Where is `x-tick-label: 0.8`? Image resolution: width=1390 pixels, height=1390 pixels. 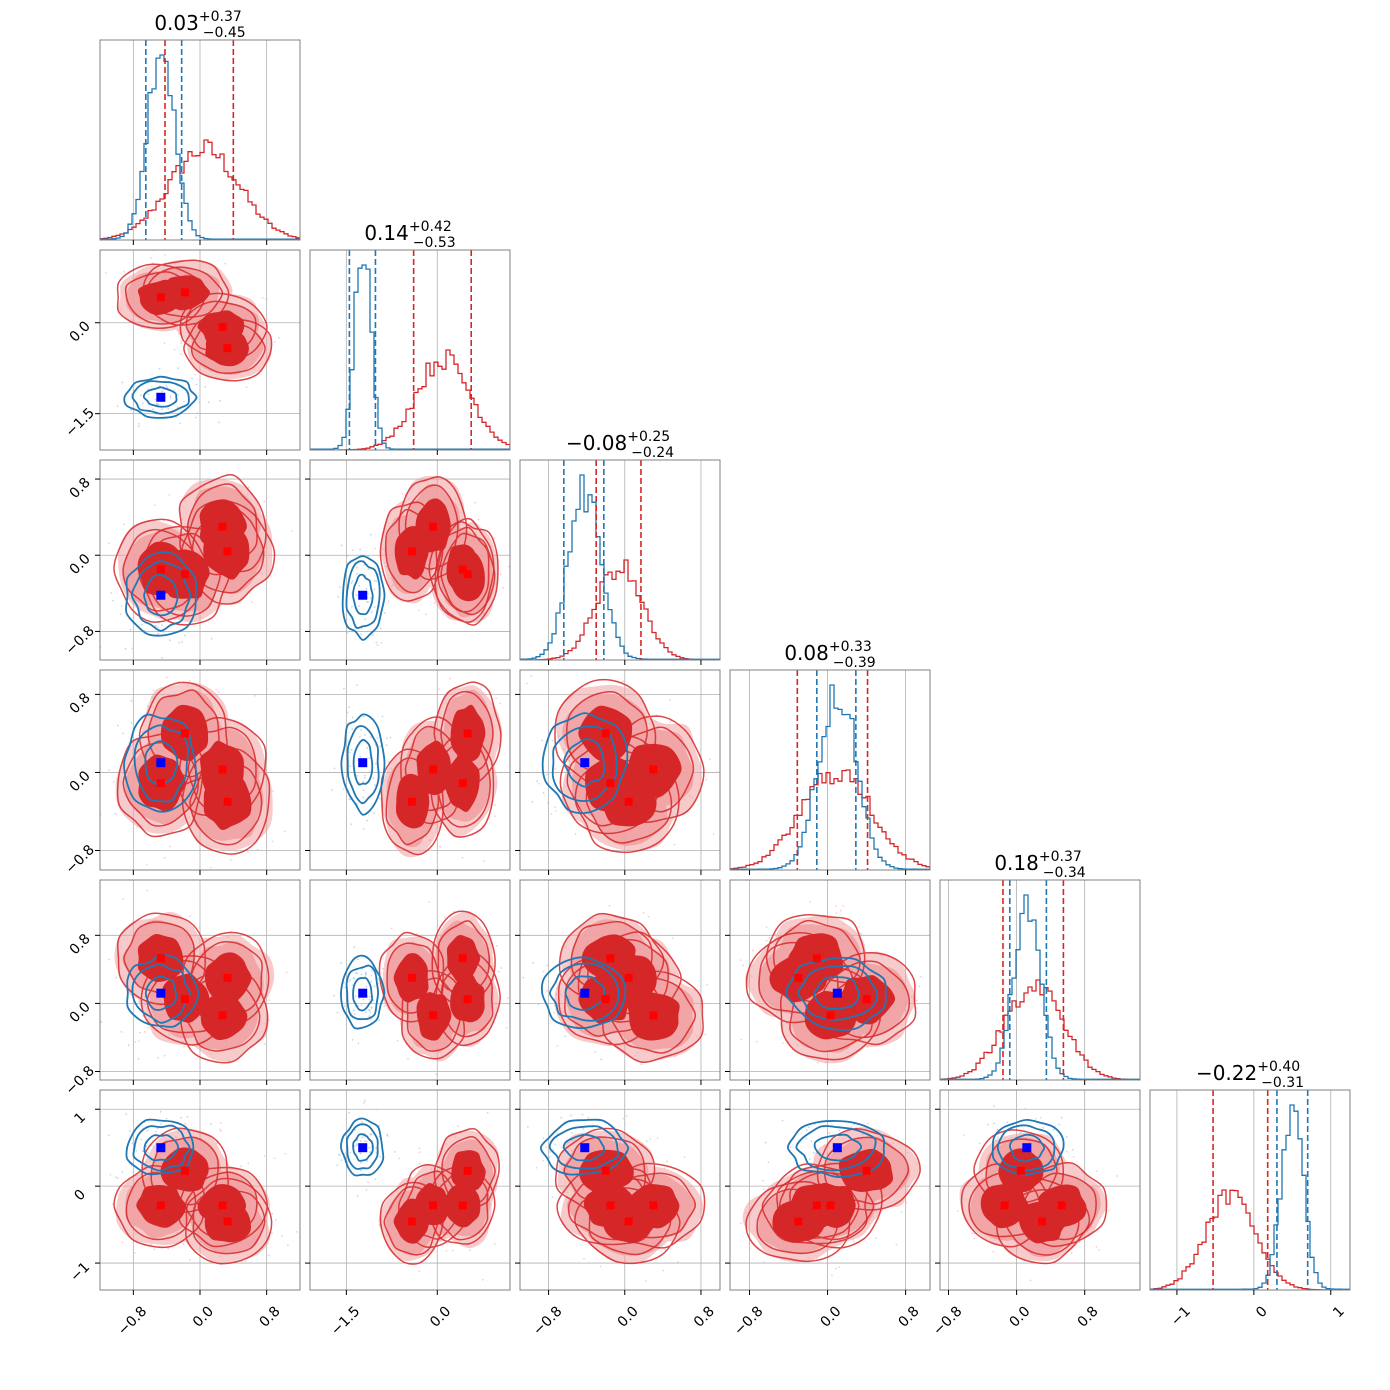 x-tick-label: 0.8 is located at coordinates (909, 1317).